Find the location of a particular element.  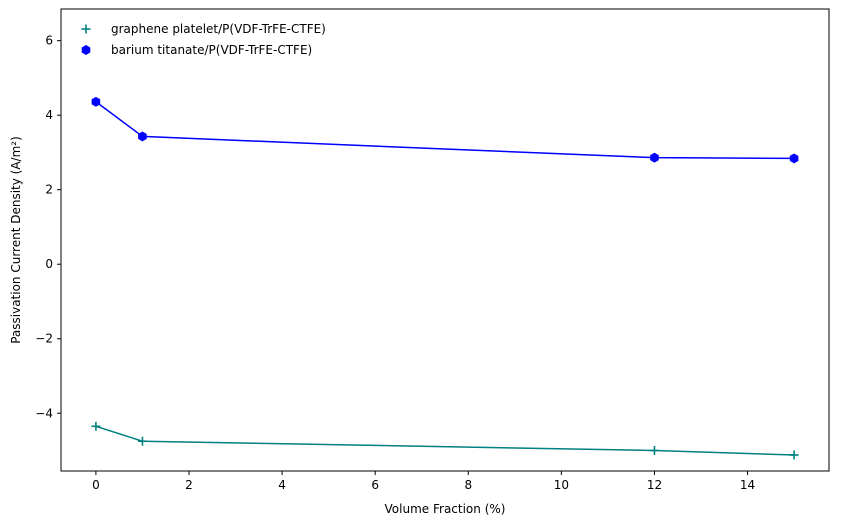

y-tick-label: 6 is located at coordinates (49, 41).